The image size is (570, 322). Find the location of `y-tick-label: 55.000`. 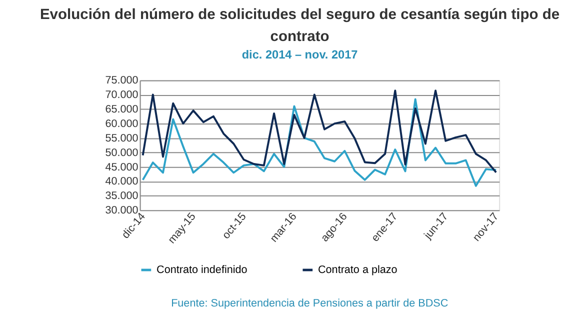

y-tick-label: 55.000 is located at coordinates (121, 138).